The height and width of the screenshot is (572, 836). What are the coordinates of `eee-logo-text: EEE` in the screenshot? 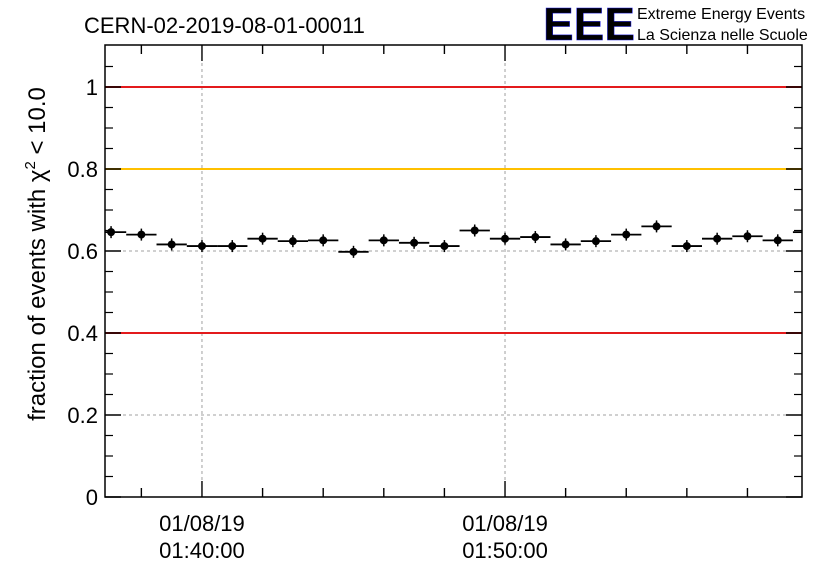 It's located at (589, 25).